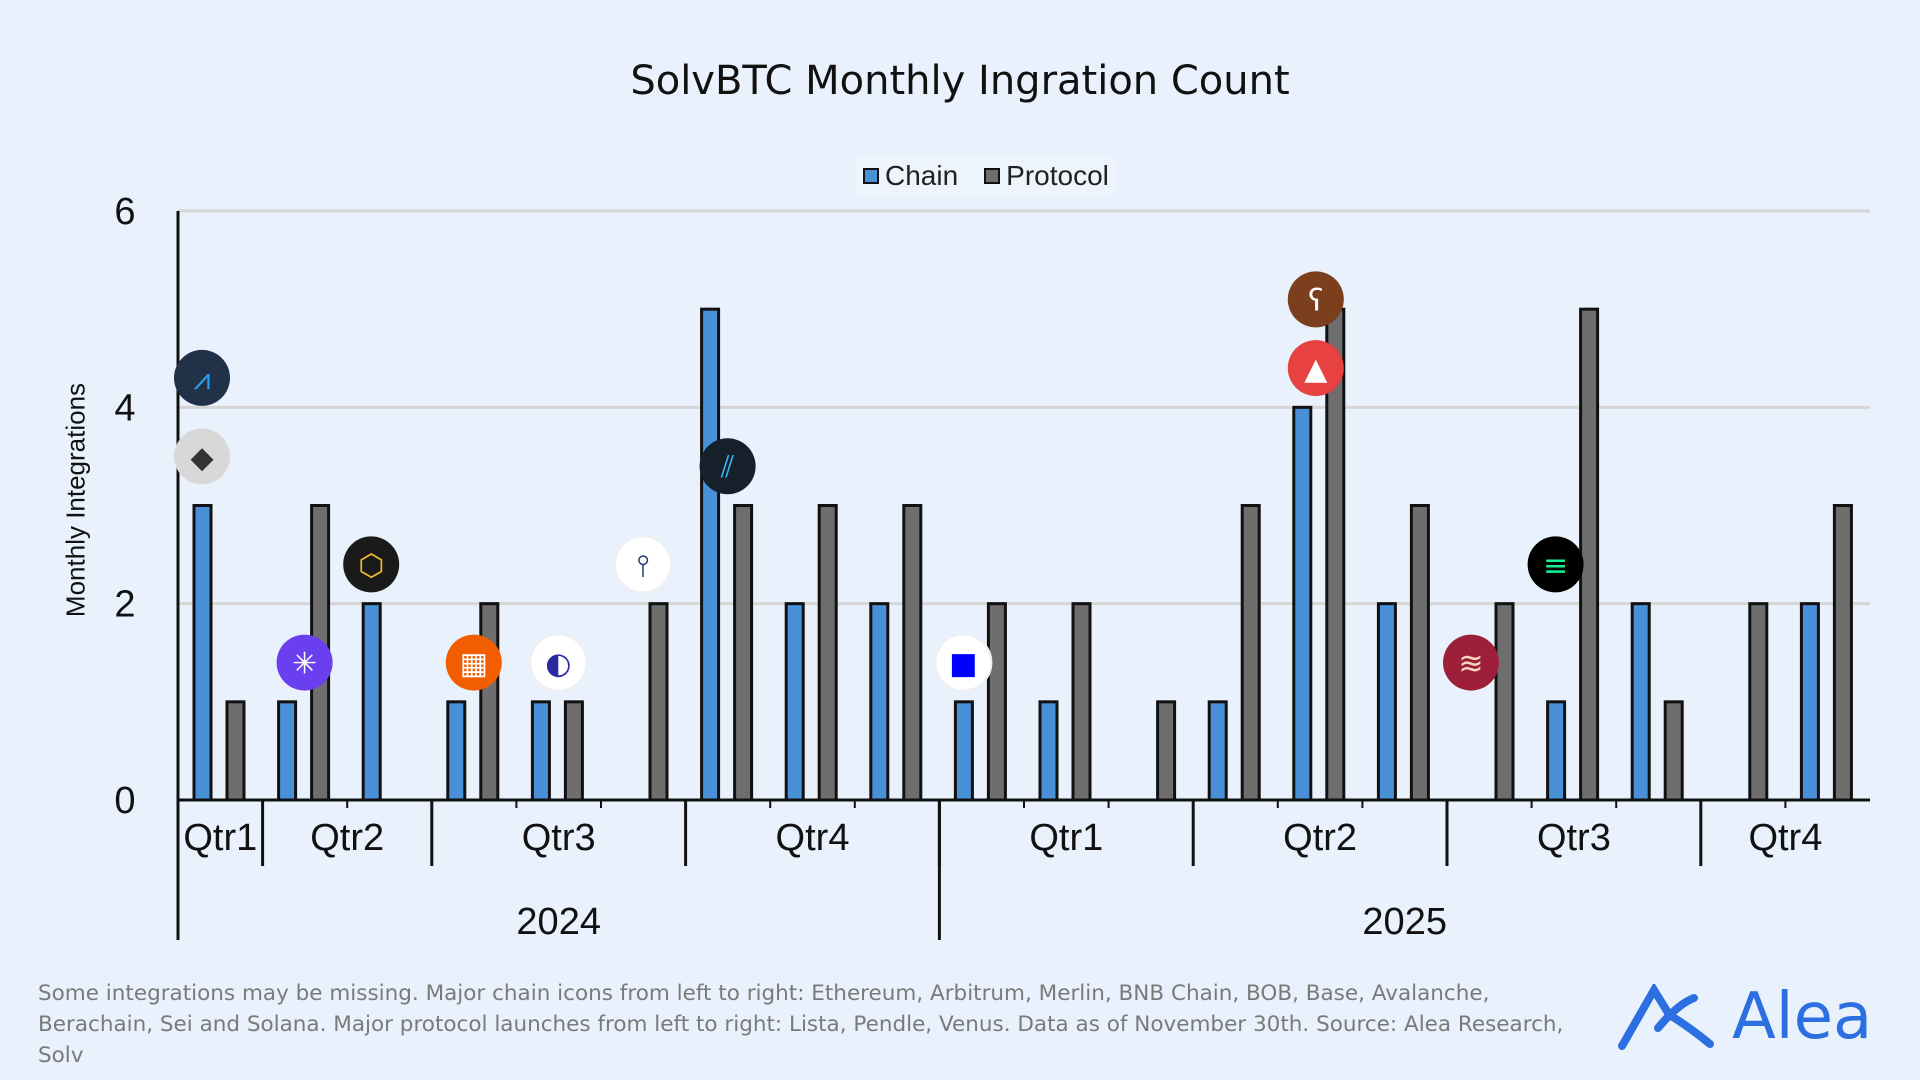  I want to click on bob-icon, so click(473, 662).